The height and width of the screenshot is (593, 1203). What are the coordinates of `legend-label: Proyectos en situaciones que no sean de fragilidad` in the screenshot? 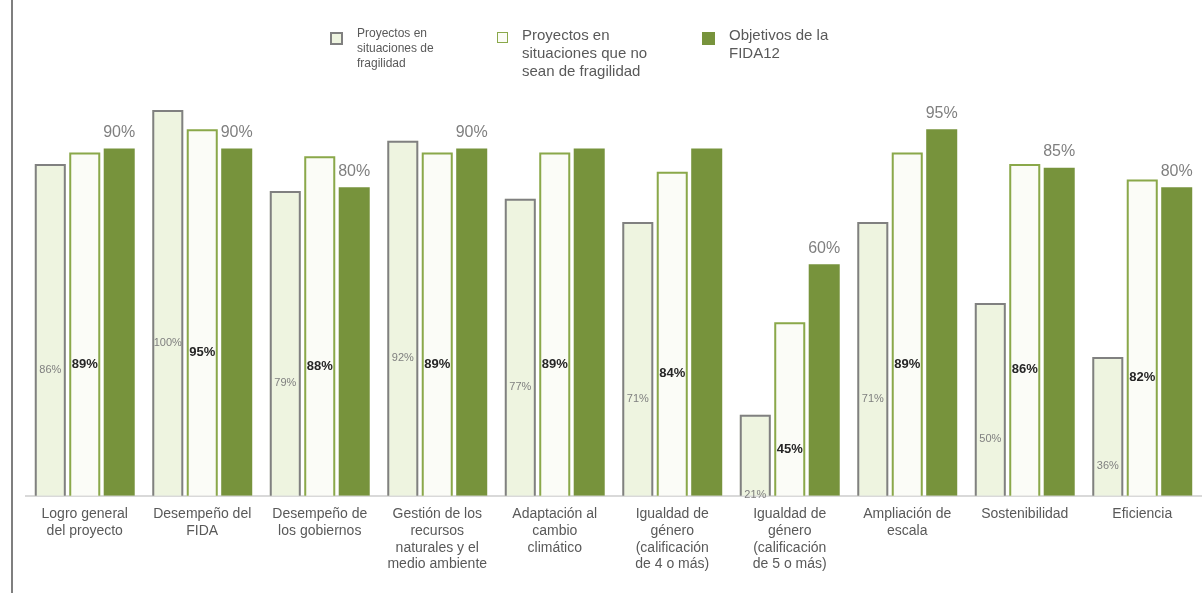 It's located at (585, 53).